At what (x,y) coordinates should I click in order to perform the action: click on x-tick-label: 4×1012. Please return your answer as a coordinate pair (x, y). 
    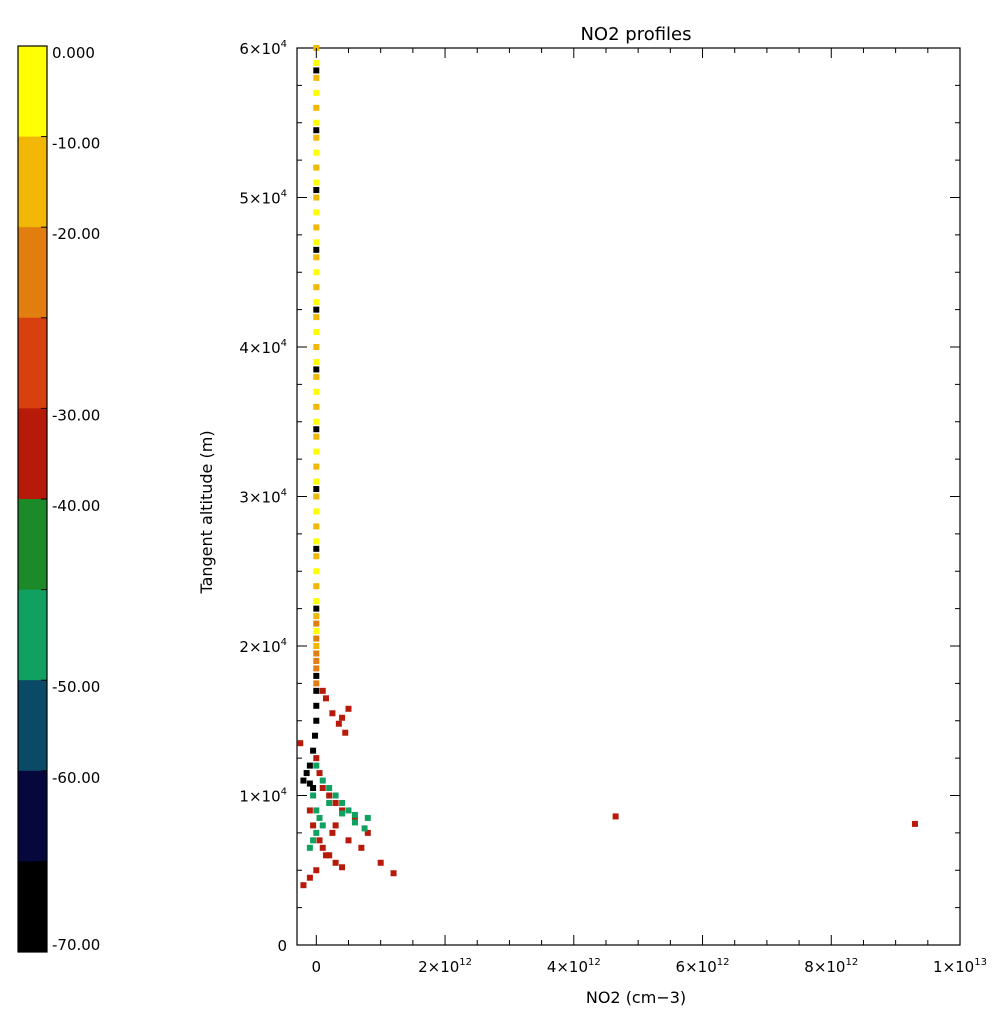
    Looking at the image, I should click on (574, 966).